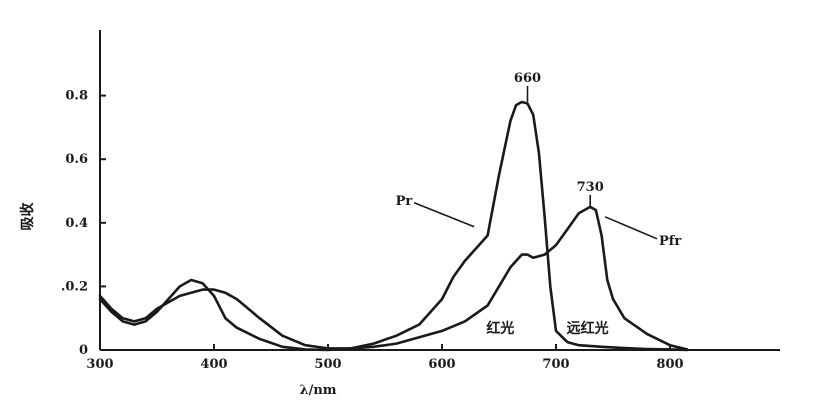 The image size is (813, 406). Describe the element at coordinates (27, 215) in the screenshot. I see `y-axis-label: 吸收` at that location.